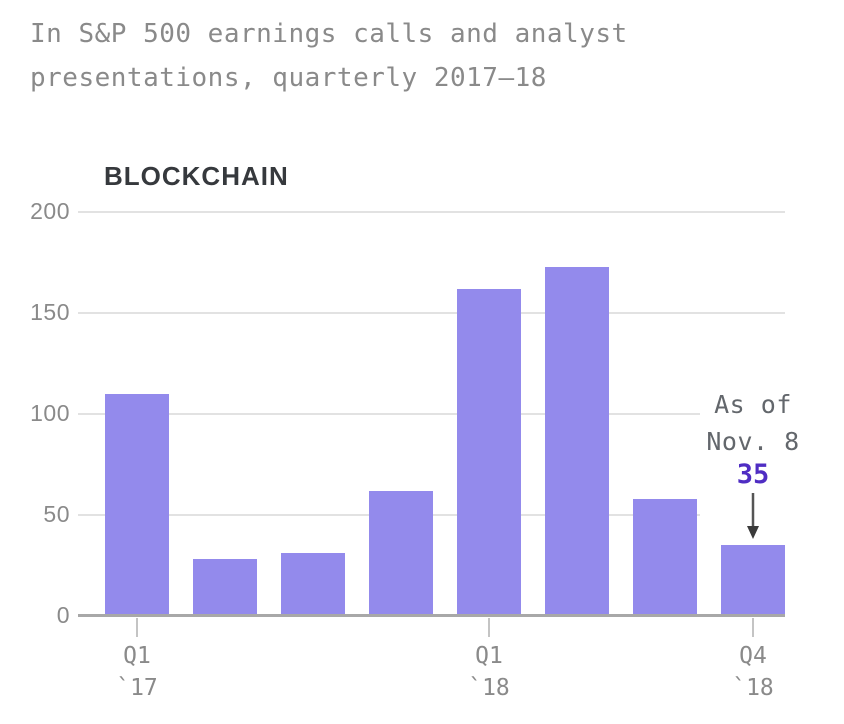  Describe the element at coordinates (137, 672) in the screenshot. I see `x-axis-label: Q1 `17` at that location.